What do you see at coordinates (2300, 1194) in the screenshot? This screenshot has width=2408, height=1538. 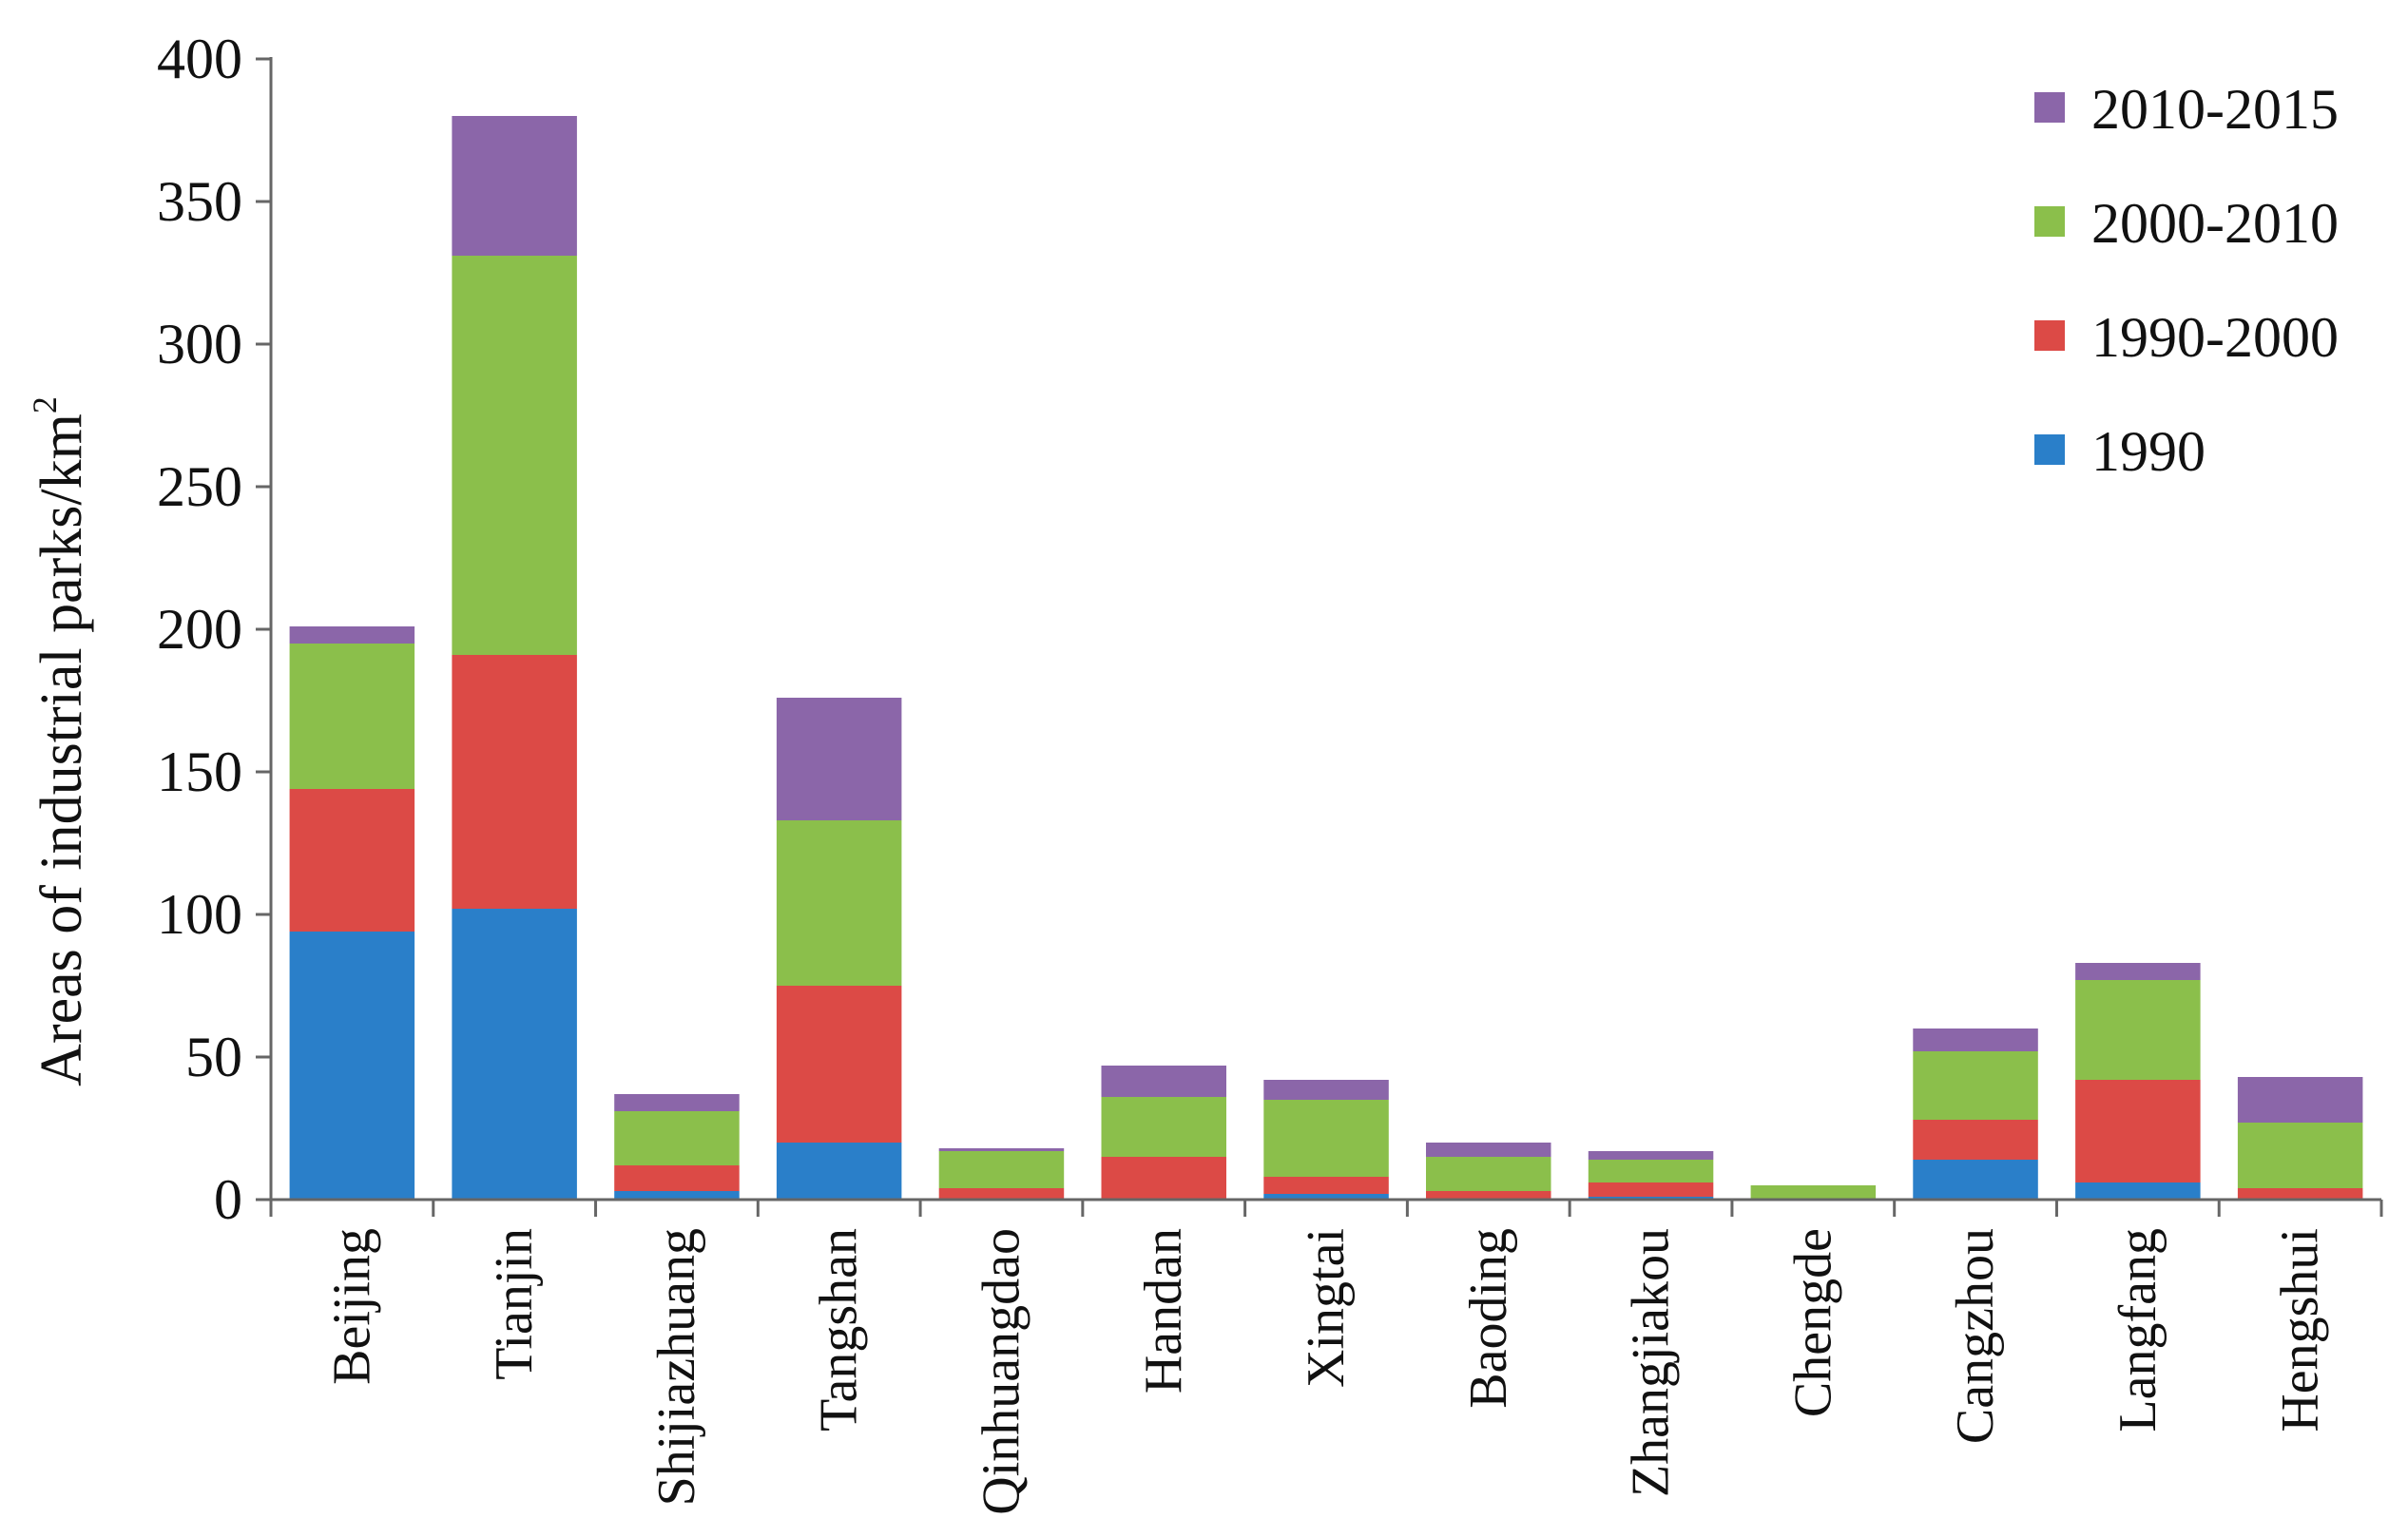 I see `bar-segment-hengshui-1990-2000` at bounding box center [2300, 1194].